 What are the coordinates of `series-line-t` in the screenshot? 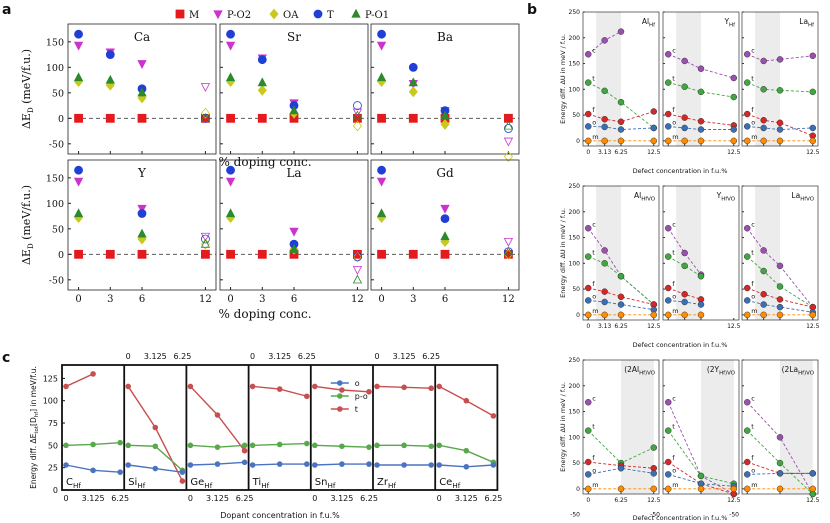 It's located at (217, 418).